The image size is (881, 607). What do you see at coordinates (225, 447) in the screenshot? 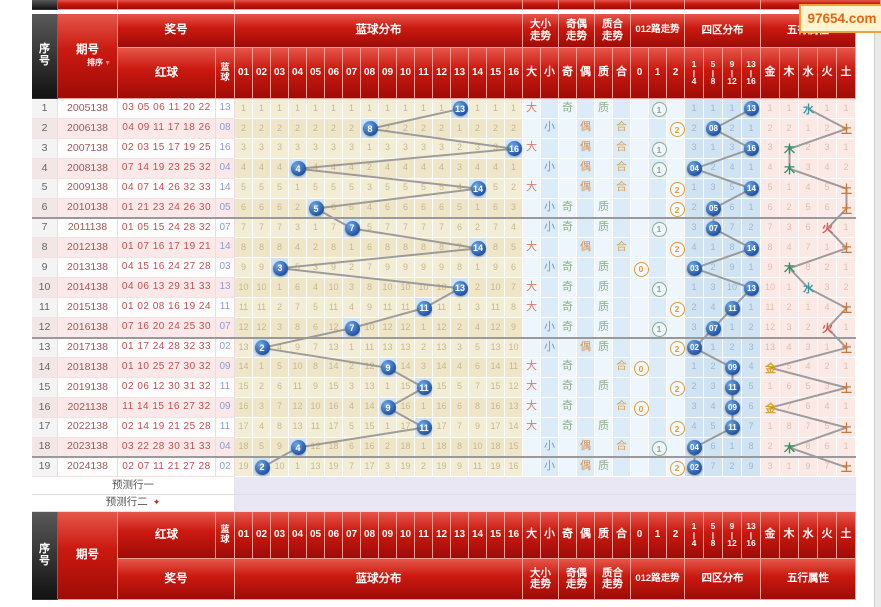
I see `blue-number-cell: 04` at bounding box center [225, 447].